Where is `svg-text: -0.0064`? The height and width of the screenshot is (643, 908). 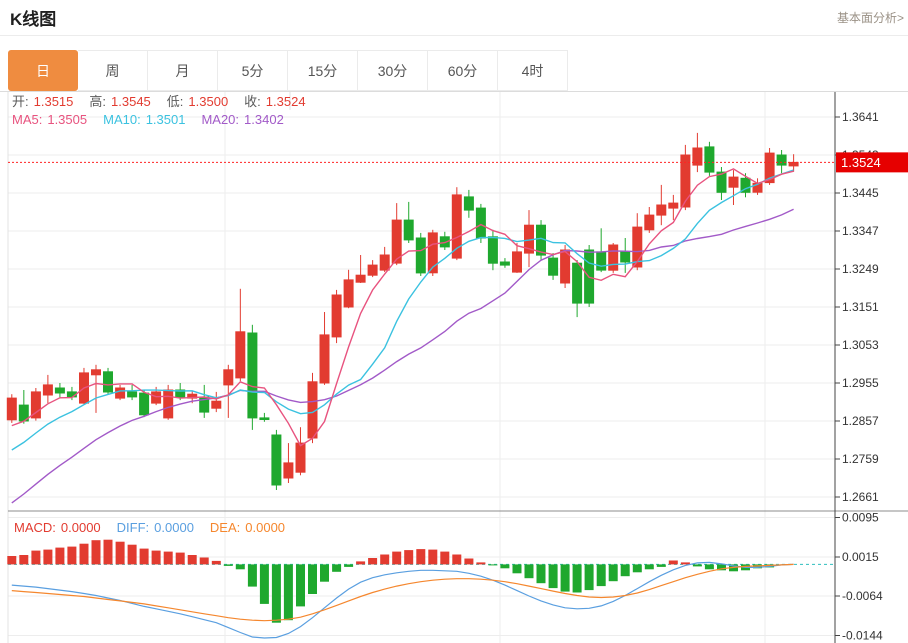
svg-text: -0.0064 is located at coordinates (862, 596).